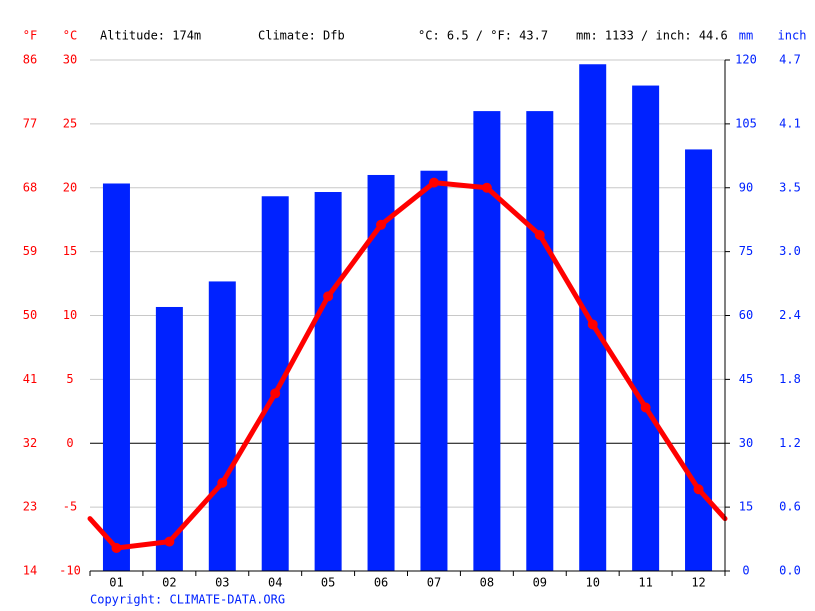 This screenshot has height=611, width=815. I want to click on c-tick-label: 20, so click(70, 187).